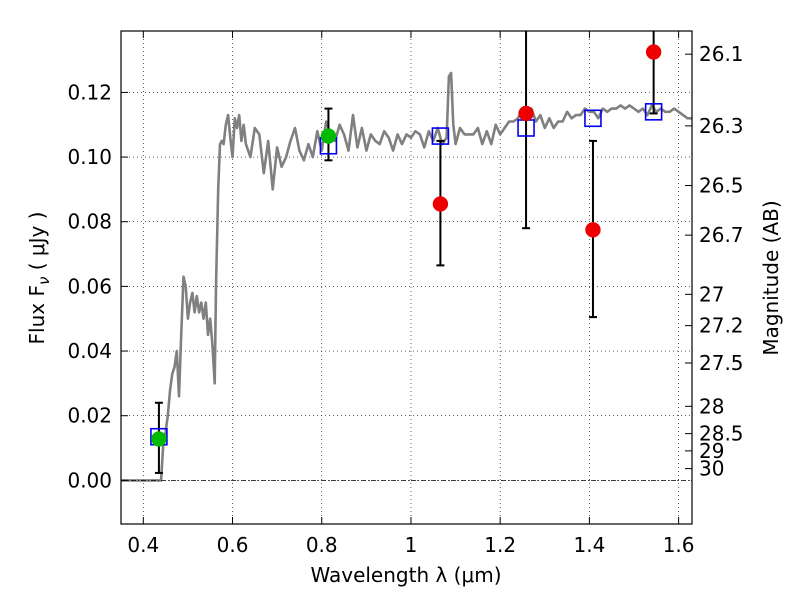  I want to click on x-tick-label: 0.6, so click(233, 545).